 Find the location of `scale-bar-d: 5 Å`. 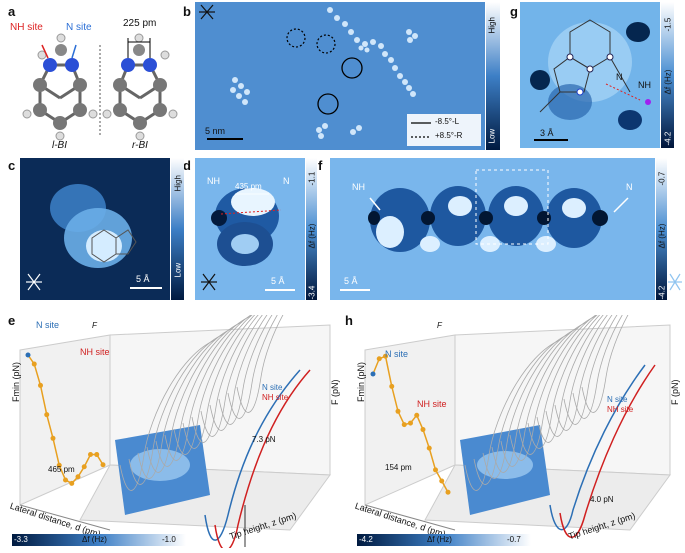

scale-bar-d: 5 Å is located at coordinates (278, 281).